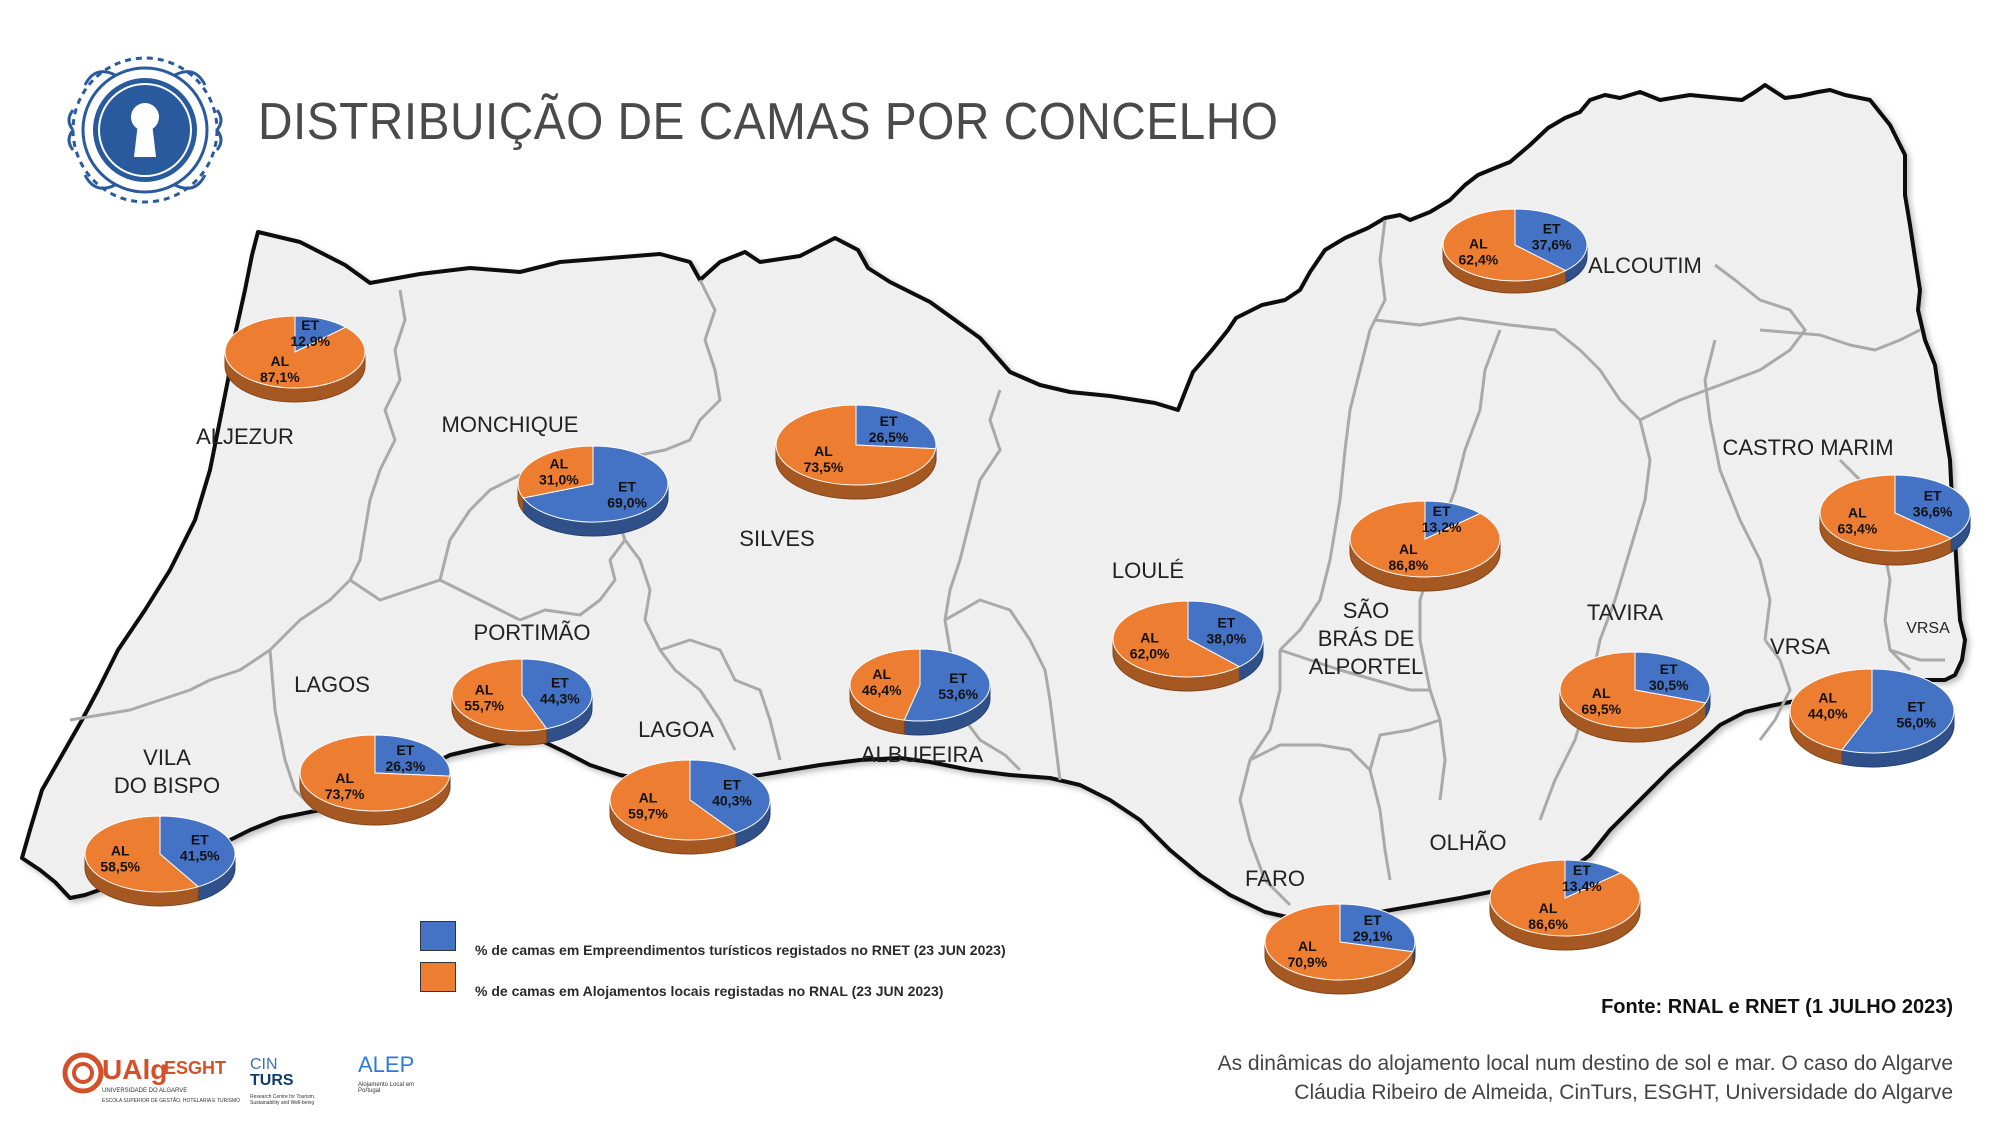 This screenshot has height=1125, width=2000. Describe the element at coordinates (438, 977) in the screenshot. I see `legend-swatch-al` at that location.